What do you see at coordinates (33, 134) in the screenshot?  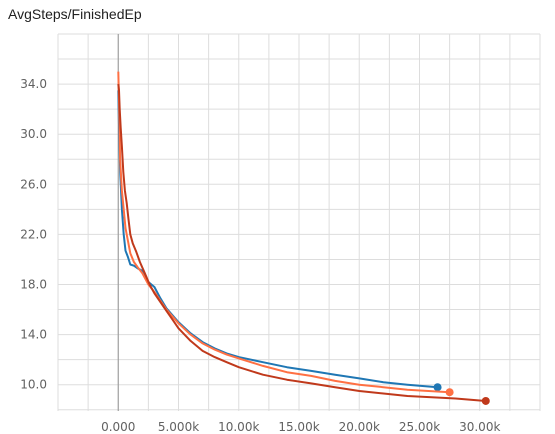 I see `y-tick-label: 30.0` at bounding box center [33, 134].